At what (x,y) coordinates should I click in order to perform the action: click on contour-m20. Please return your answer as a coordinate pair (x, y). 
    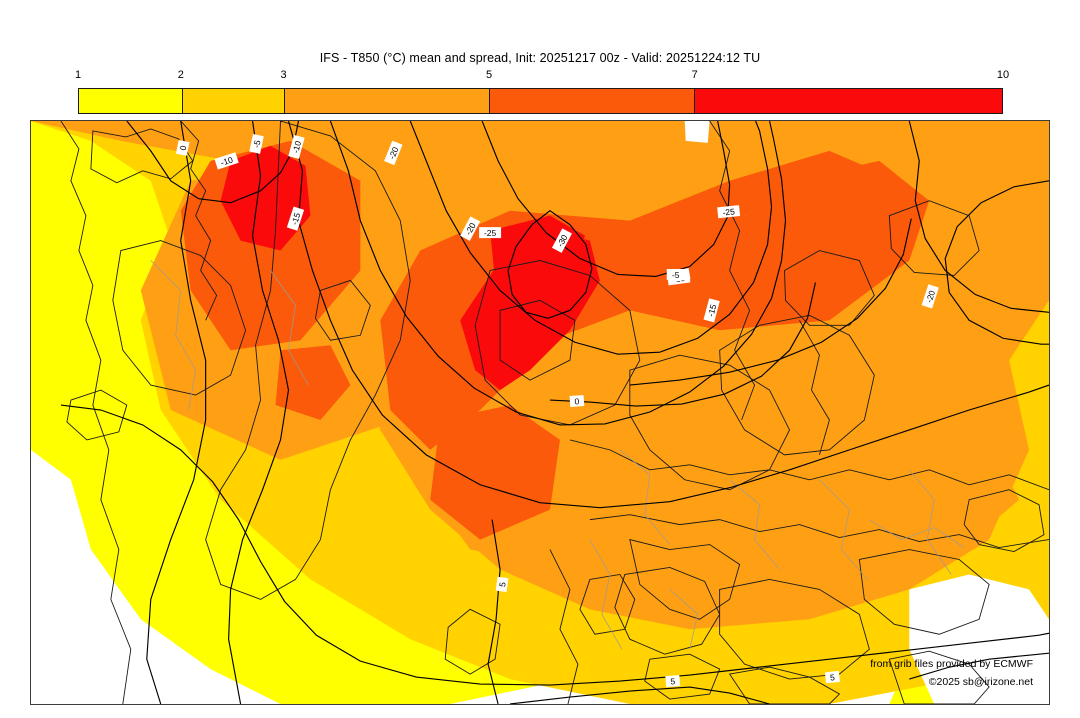
    Looking at the image, I should click on (591, 238).